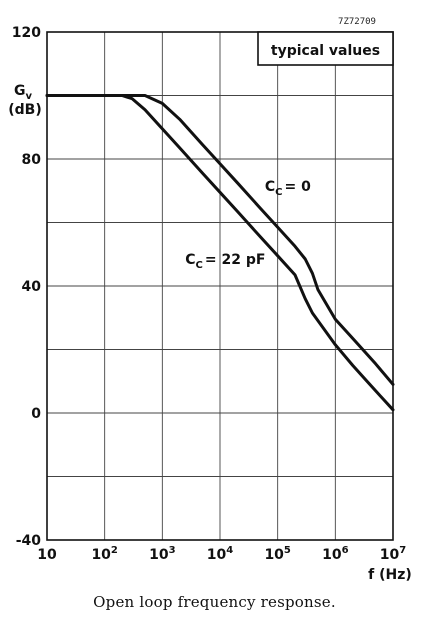 The width and height of the screenshot is (429, 637). What do you see at coordinates (402, 550) in the screenshot?
I see `x-tick-exp-6: 7` at bounding box center [402, 550].